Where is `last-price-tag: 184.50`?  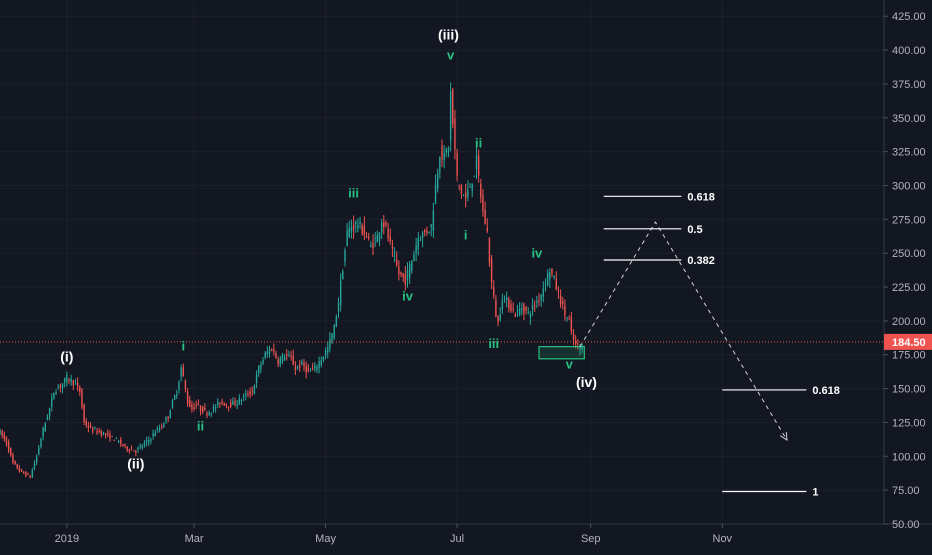 last-price-tag: 184.50 is located at coordinates (908, 341).